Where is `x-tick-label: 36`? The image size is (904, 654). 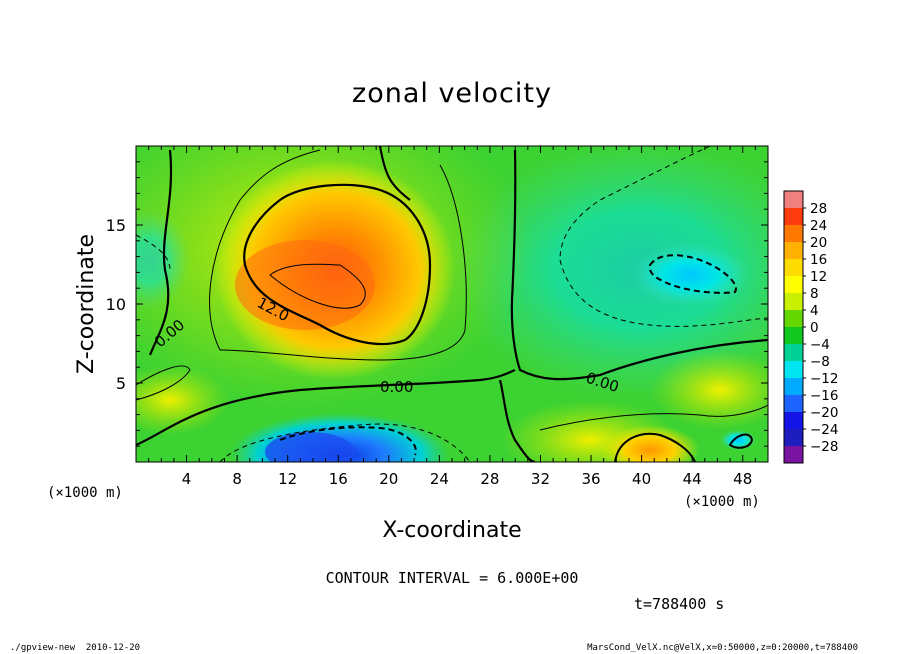
x-tick-label: 36 is located at coordinates (590, 479).